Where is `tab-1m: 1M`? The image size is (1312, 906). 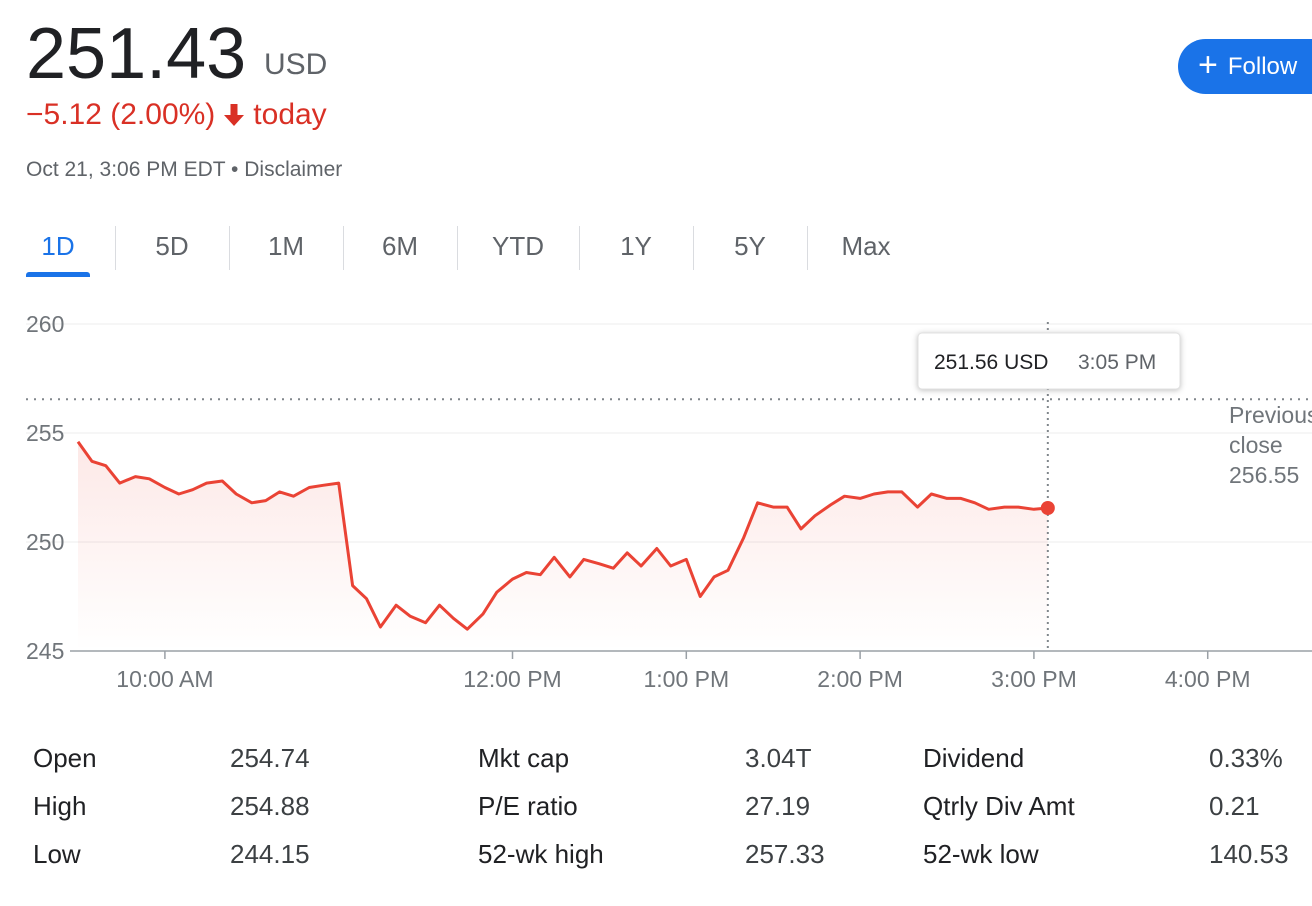
tab-1m: 1M is located at coordinates (286, 251).